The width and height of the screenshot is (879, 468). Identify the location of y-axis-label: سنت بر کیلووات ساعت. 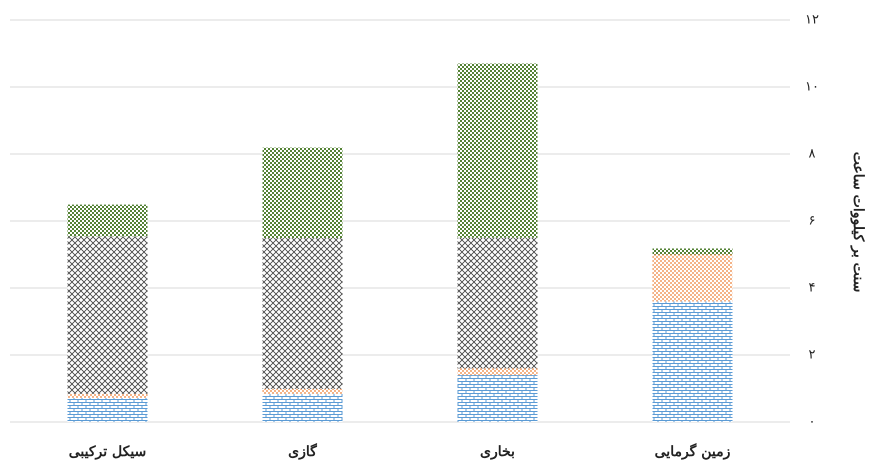
(858, 222).